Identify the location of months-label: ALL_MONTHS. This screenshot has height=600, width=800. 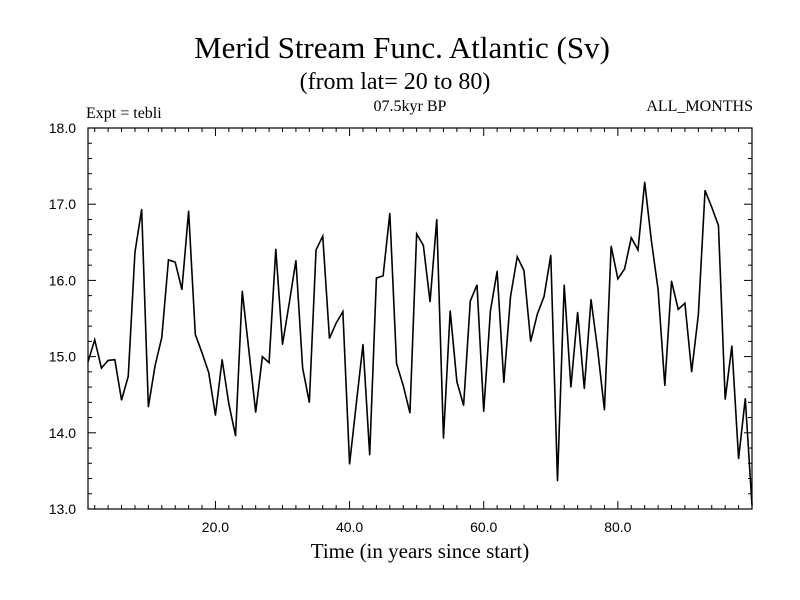
(699, 106).